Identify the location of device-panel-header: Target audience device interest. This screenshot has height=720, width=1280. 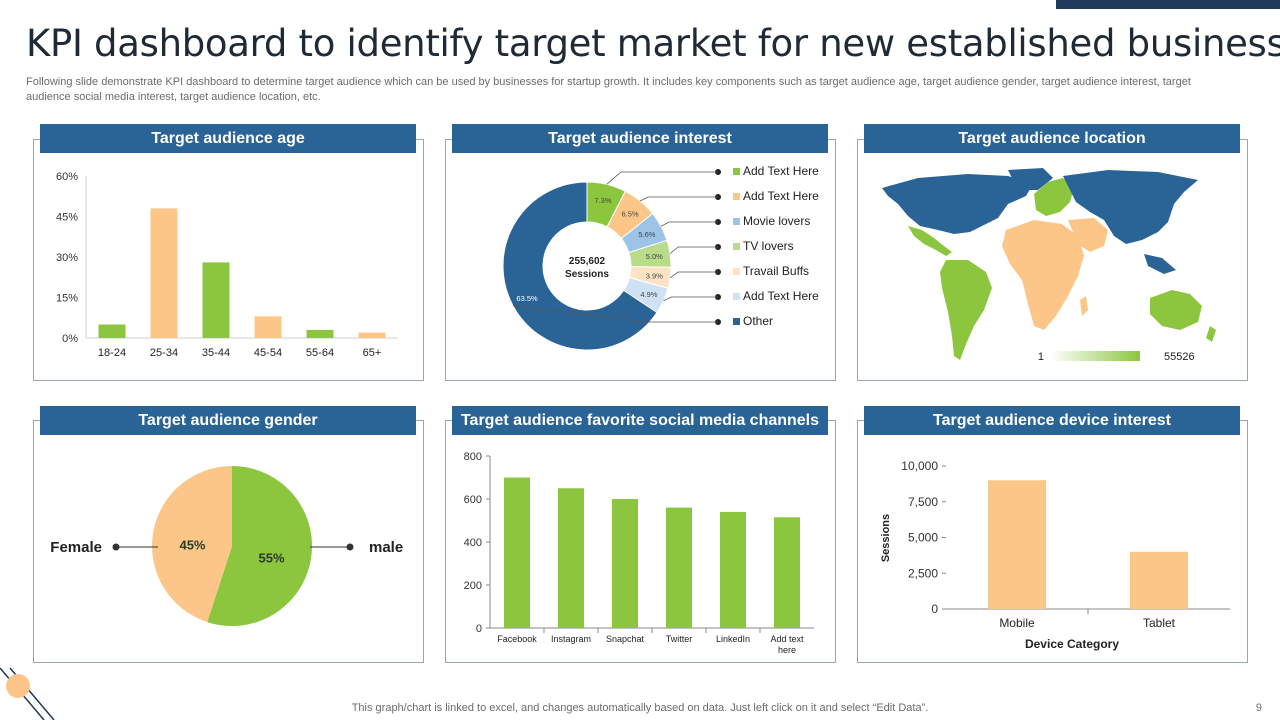
(1052, 420).